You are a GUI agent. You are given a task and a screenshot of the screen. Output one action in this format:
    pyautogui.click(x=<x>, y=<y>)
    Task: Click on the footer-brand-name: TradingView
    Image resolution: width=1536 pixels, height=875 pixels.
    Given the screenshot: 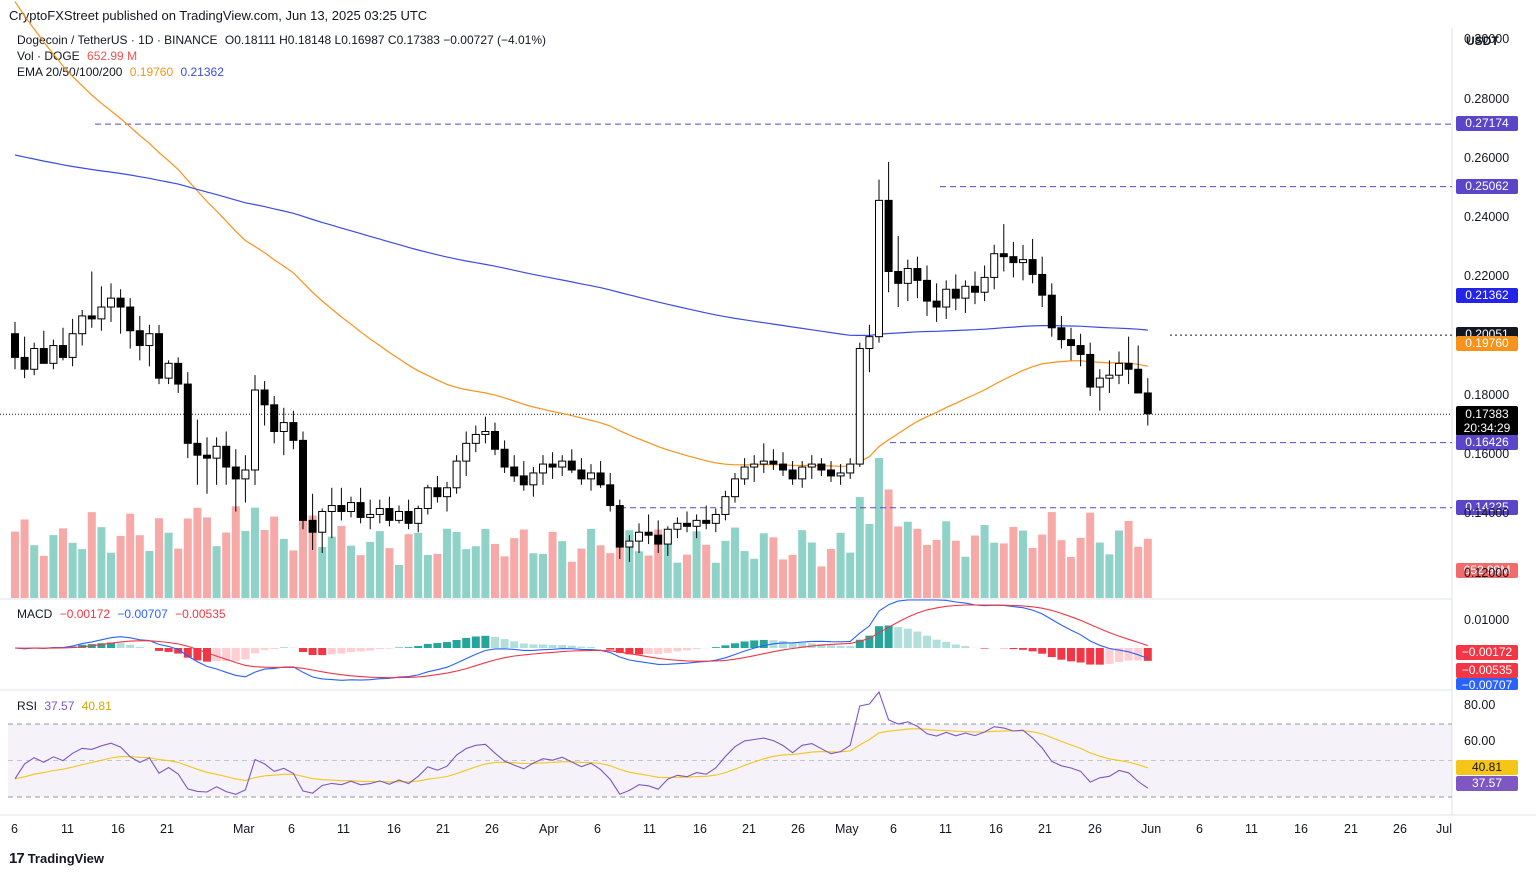 What is the action you would take?
    pyautogui.click(x=66, y=858)
    